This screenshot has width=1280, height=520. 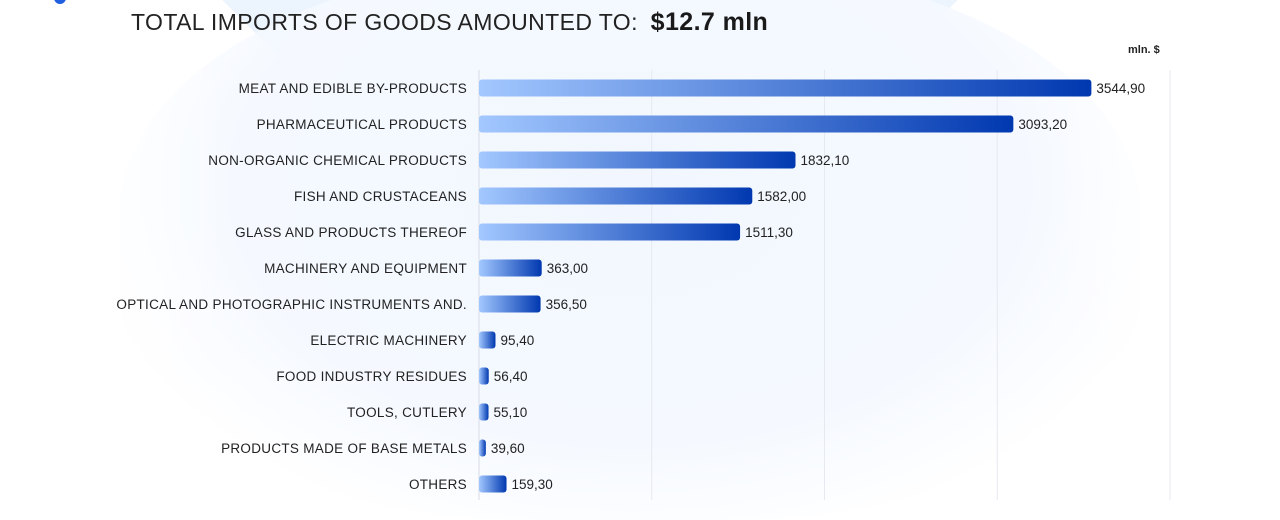 I want to click on bar-row: FOOD INDUSTRY RESIDUES 56,40, so click(x=402, y=376).